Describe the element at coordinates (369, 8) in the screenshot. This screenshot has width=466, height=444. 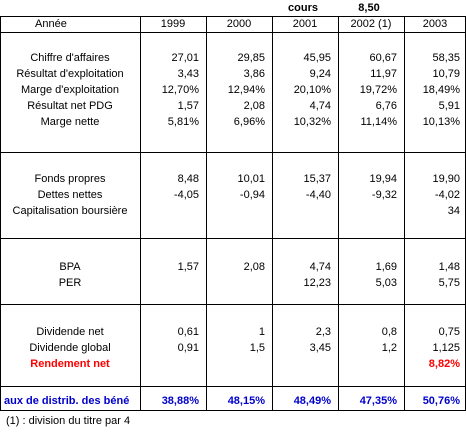
I see `cours-value: 8,50` at that location.